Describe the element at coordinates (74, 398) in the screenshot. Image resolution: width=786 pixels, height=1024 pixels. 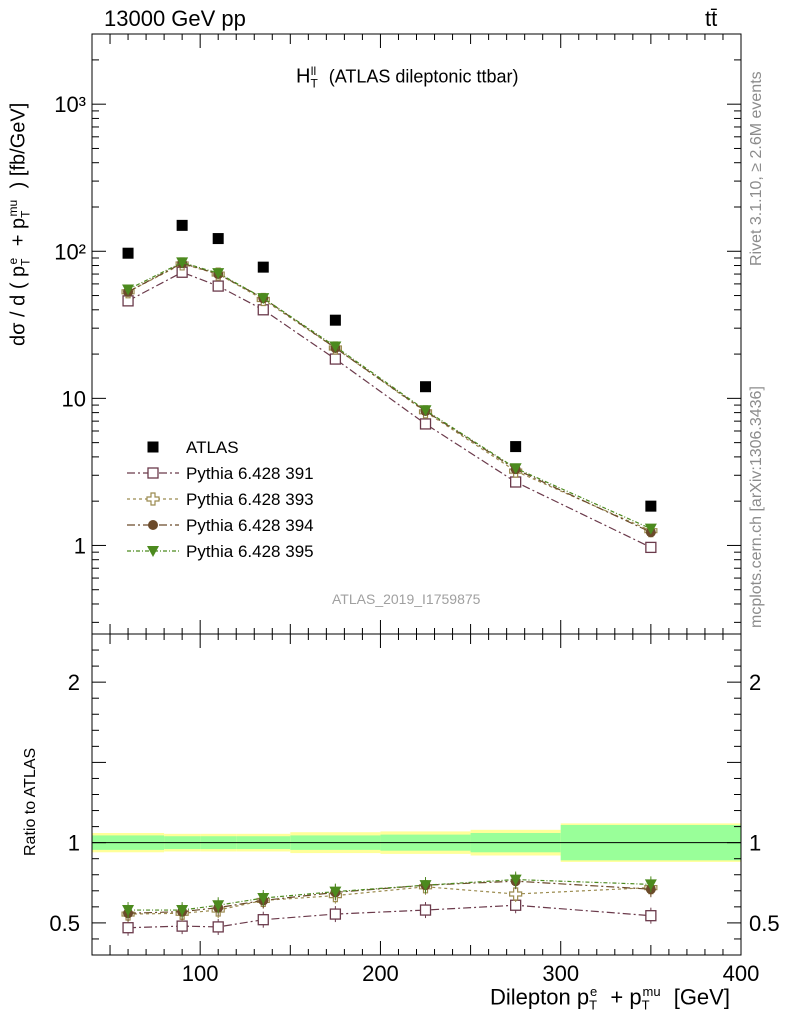
I see `main-ytick-label: 10` at that location.